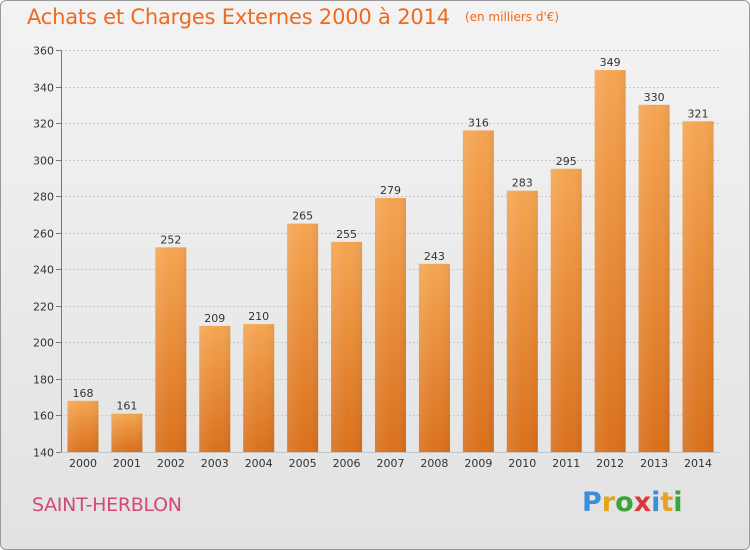  Describe the element at coordinates (258, 316) in the screenshot. I see `data-label: 210` at that location.